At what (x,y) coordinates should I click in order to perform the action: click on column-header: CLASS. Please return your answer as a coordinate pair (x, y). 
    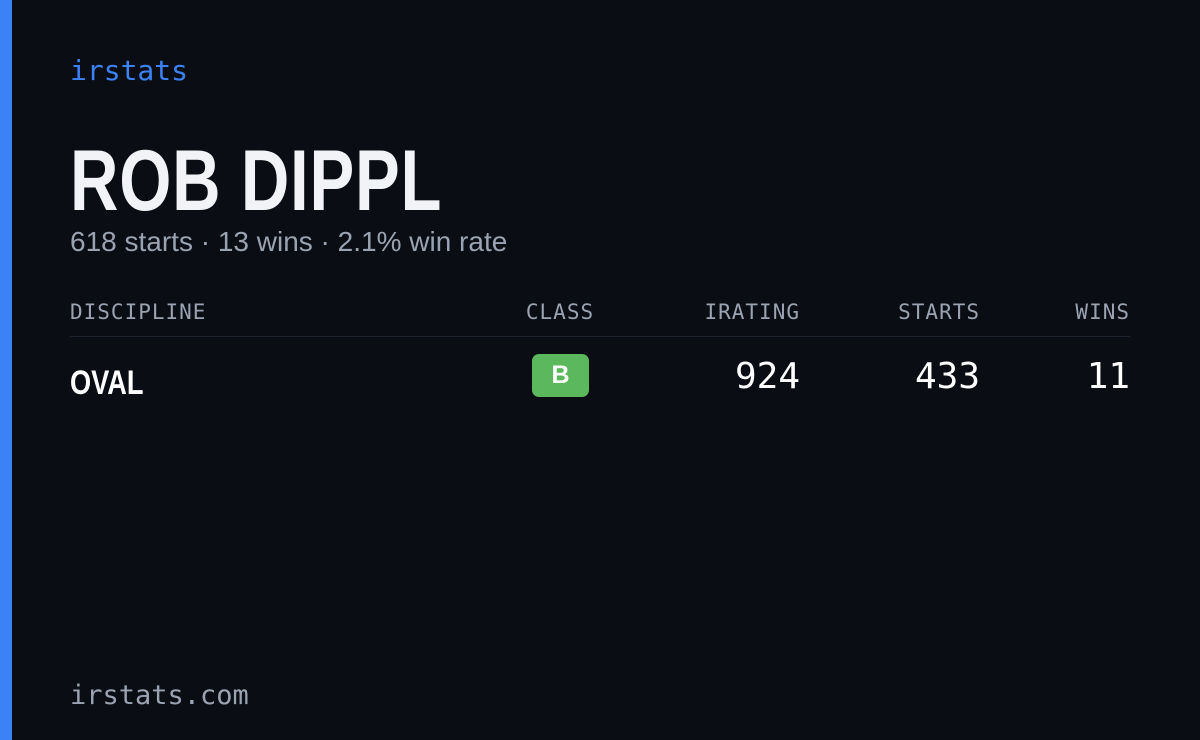
    Looking at the image, I should click on (560, 312).